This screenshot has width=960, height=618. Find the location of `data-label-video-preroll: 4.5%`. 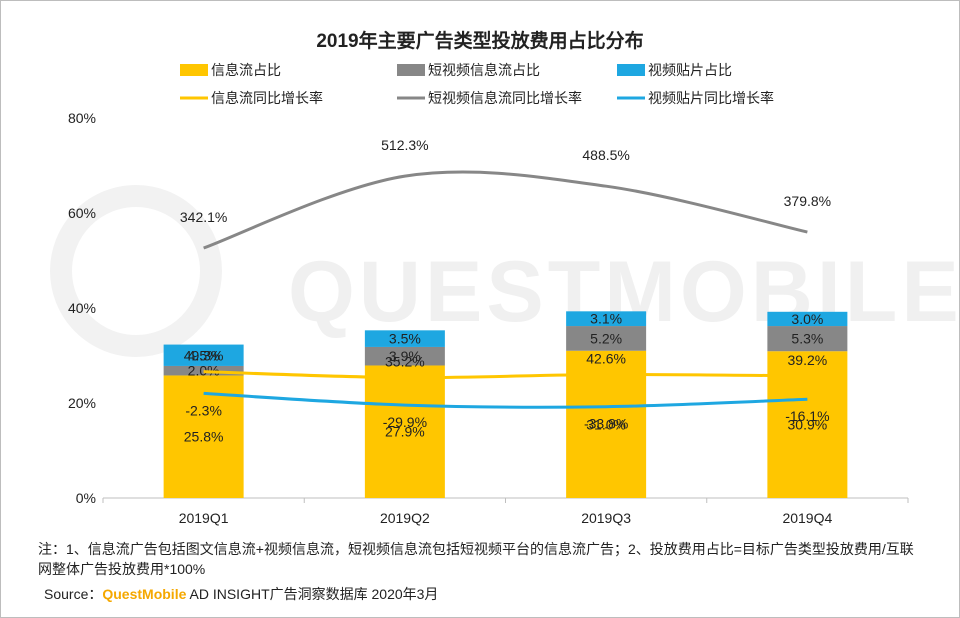

data-label-video-preroll: 4.5% is located at coordinates (204, 355).